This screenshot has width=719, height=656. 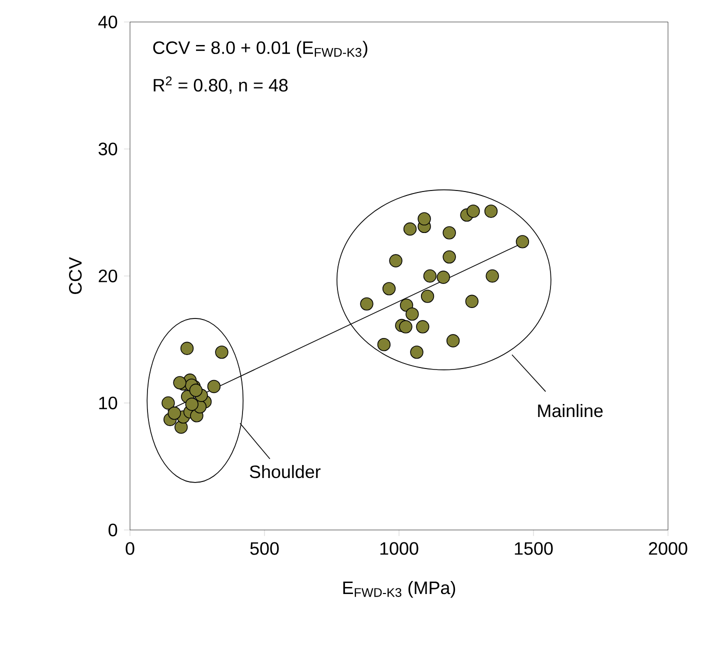 I want to click on annotation: R$^{2}$ = 0.80, n = 48, so click(x=221, y=85).